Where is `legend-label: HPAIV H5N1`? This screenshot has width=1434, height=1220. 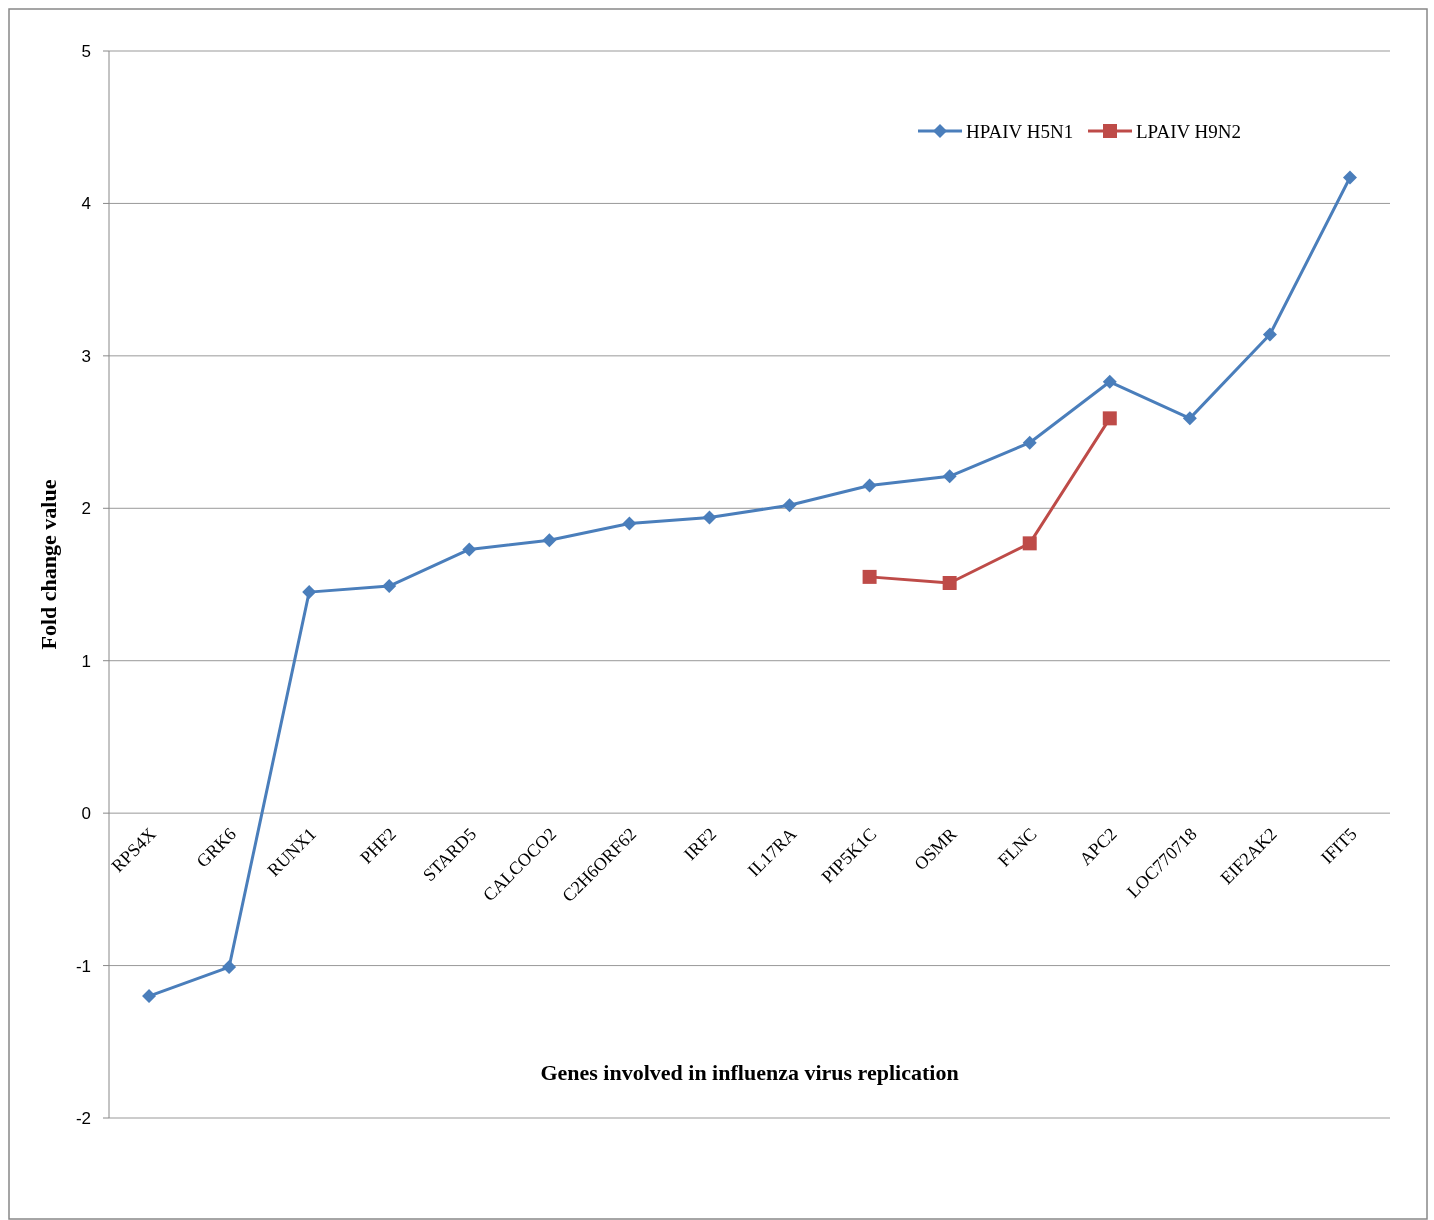
legend-label: HPAIV H5N1 is located at coordinates (1020, 131).